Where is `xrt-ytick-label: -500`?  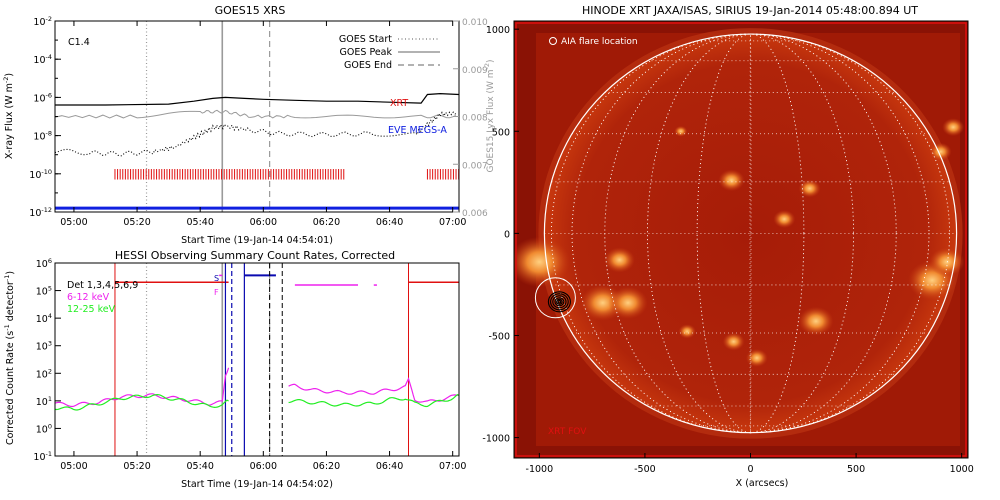 xrt-ytick-label: -500 is located at coordinates (499, 336).